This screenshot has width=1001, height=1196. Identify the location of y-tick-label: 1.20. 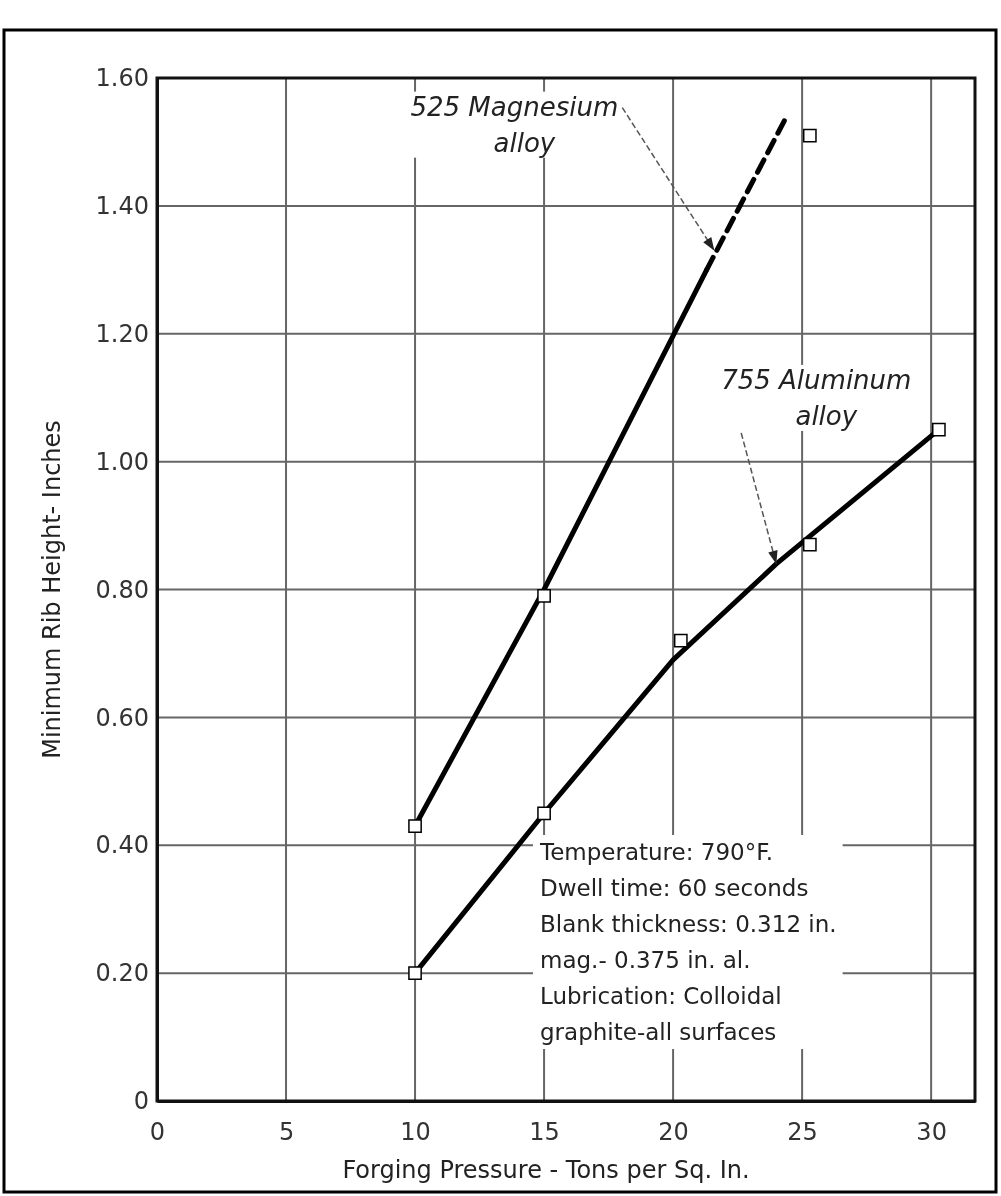
(122, 333).